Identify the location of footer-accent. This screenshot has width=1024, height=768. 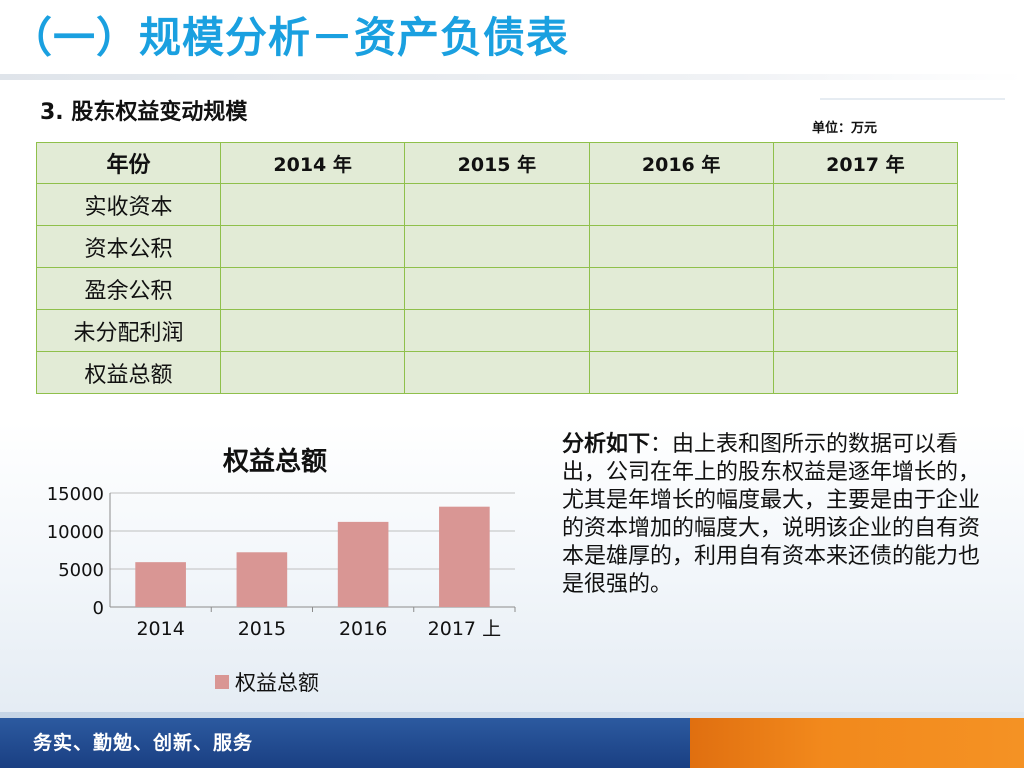
(857, 743).